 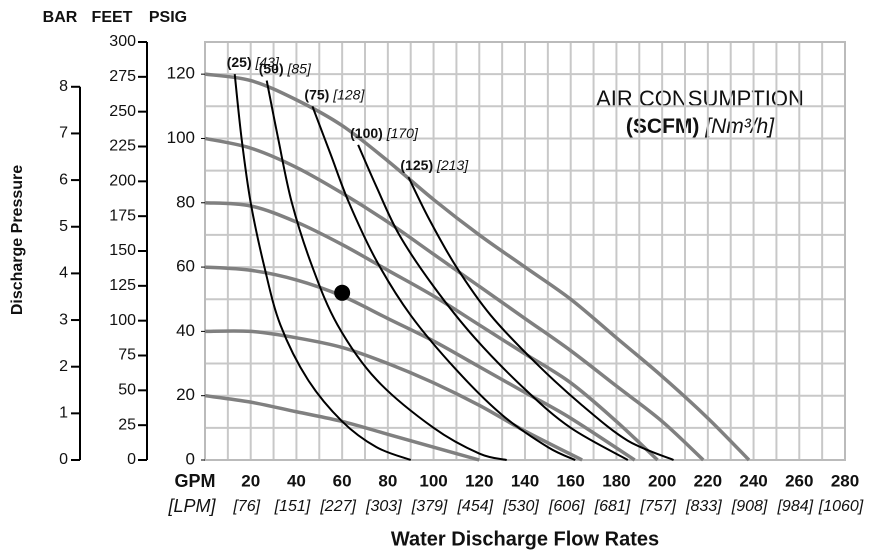 What do you see at coordinates (841, 506) in the screenshot?
I see `x2-tick-label: [1060]` at bounding box center [841, 506].